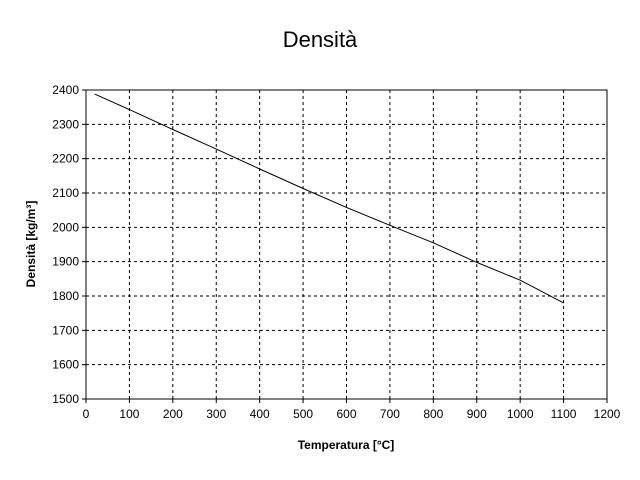 Image resolution: width=640 pixels, height=480 pixels. What do you see at coordinates (65, 330) in the screenshot?
I see `y-tick-label: 1700` at bounding box center [65, 330].